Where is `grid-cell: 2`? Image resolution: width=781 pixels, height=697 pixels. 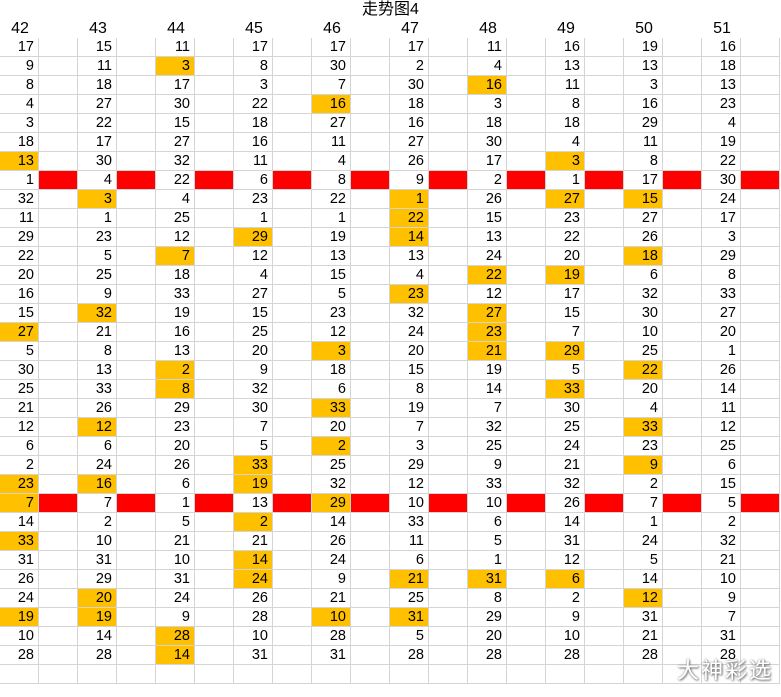 grid-cell: 2 is located at coordinates (409, 66).